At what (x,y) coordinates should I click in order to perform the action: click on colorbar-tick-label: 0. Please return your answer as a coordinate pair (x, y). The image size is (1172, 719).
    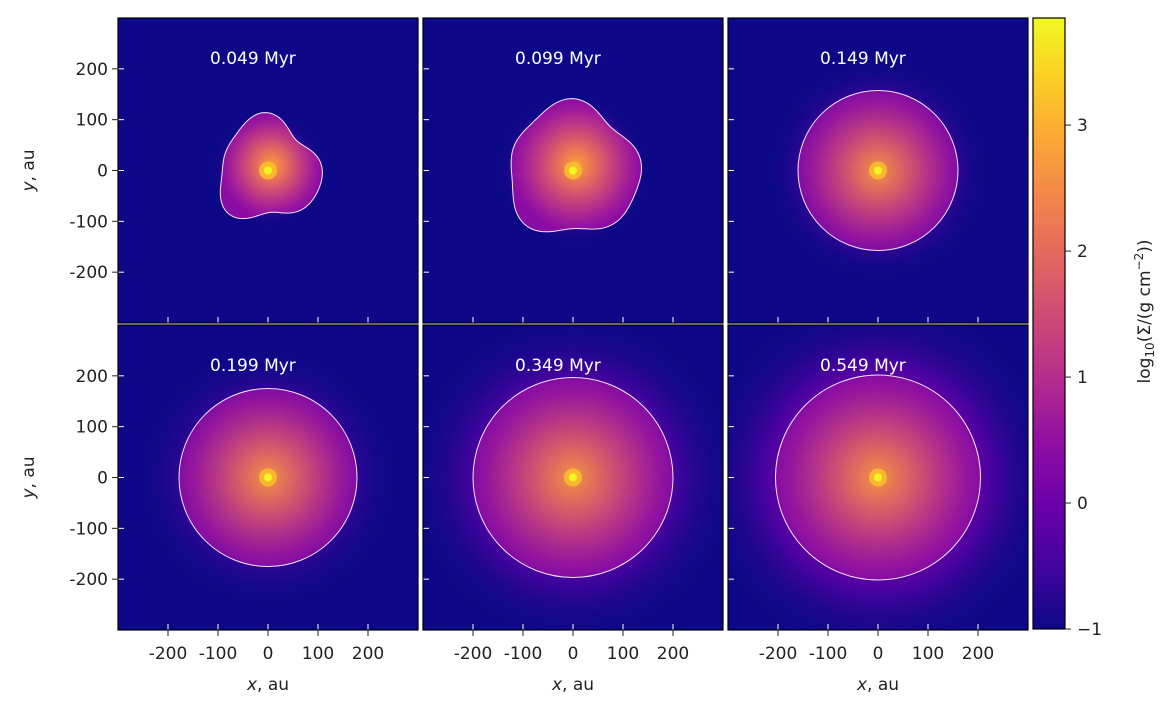
    Looking at the image, I should click on (1082, 504).